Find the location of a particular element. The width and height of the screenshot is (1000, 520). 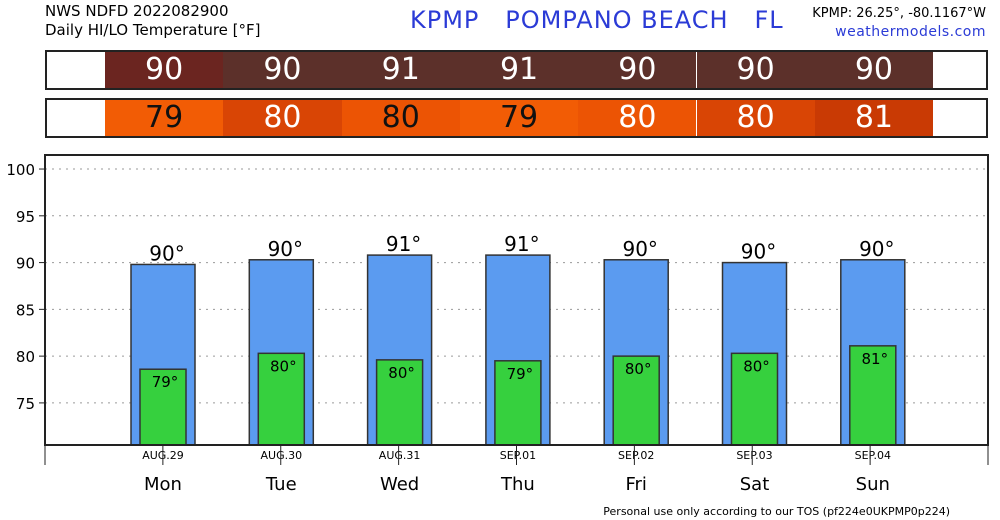

date-label: SEP.02 is located at coordinates (636, 455).